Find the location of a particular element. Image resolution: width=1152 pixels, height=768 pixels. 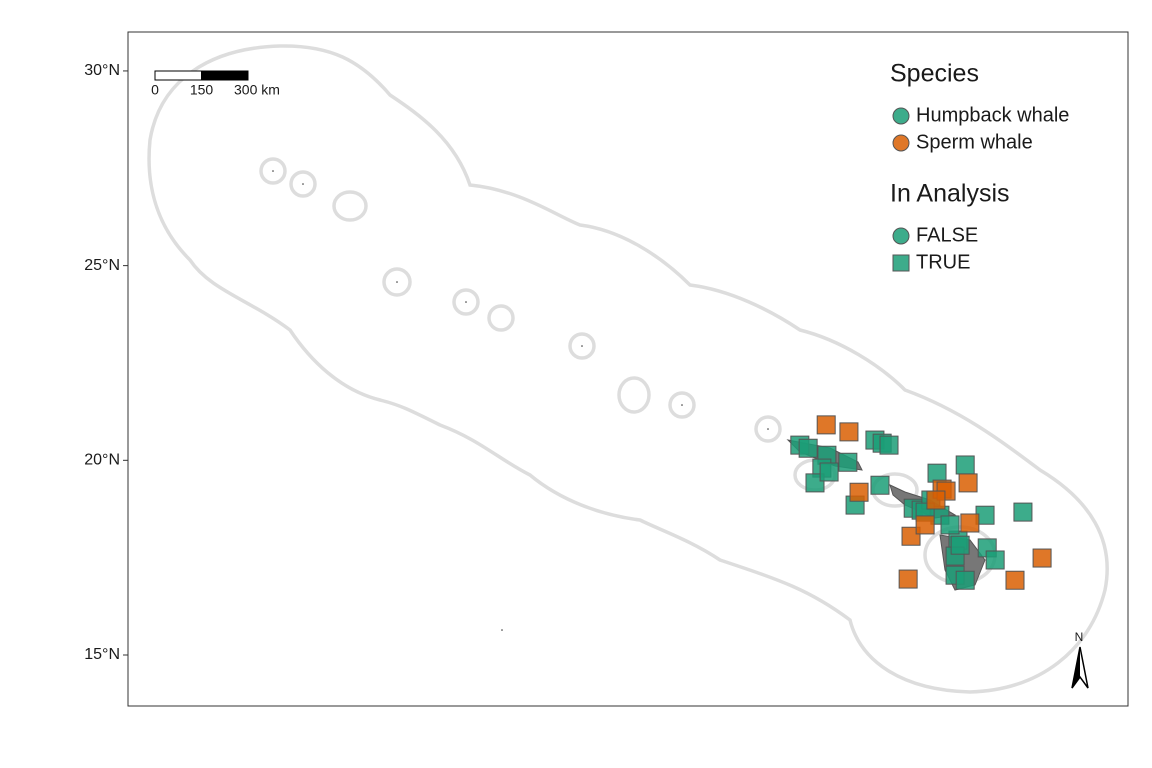

y-axis: 15°N 20°N 25°N 30°N is located at coordinates (106, 362).